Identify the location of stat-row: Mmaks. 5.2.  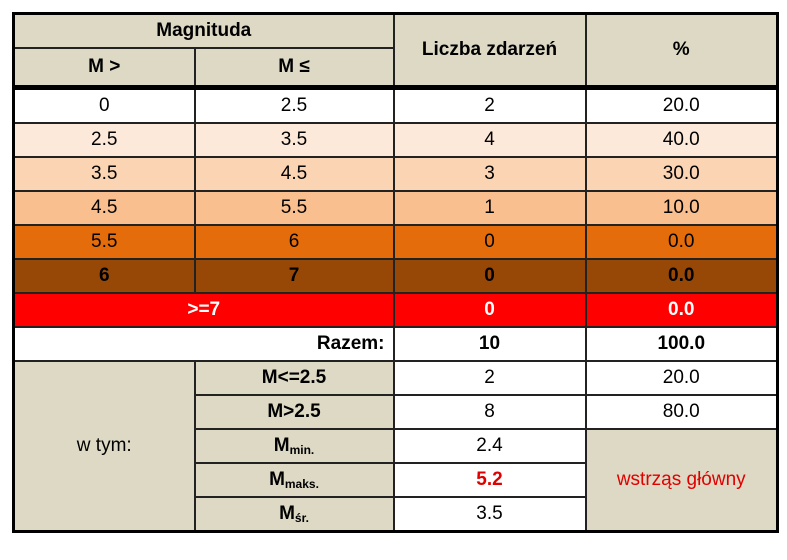
(396, 480).